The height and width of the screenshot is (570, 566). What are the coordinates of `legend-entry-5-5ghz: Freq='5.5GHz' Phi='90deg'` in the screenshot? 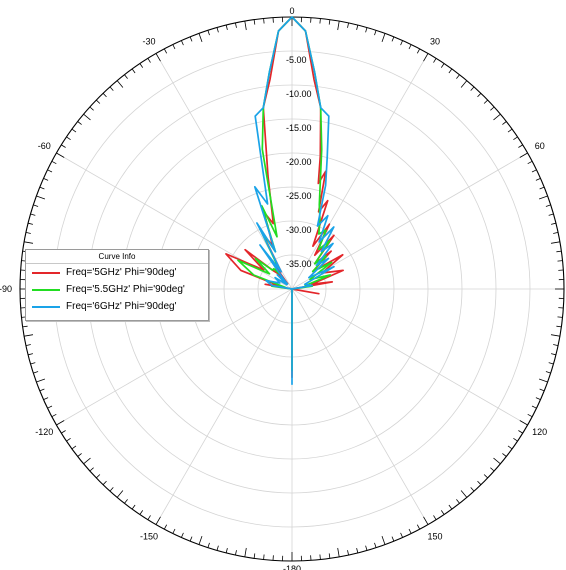 It's located at (117, 289).